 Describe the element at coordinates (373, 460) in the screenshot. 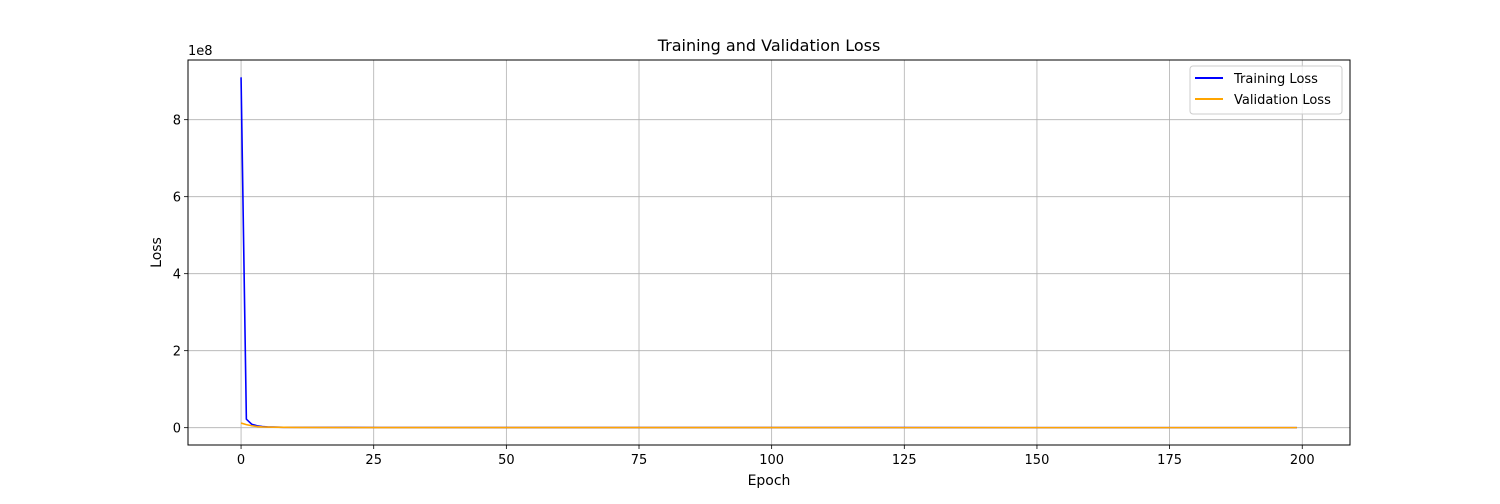

I see `x-tick-label: 25` at that location.